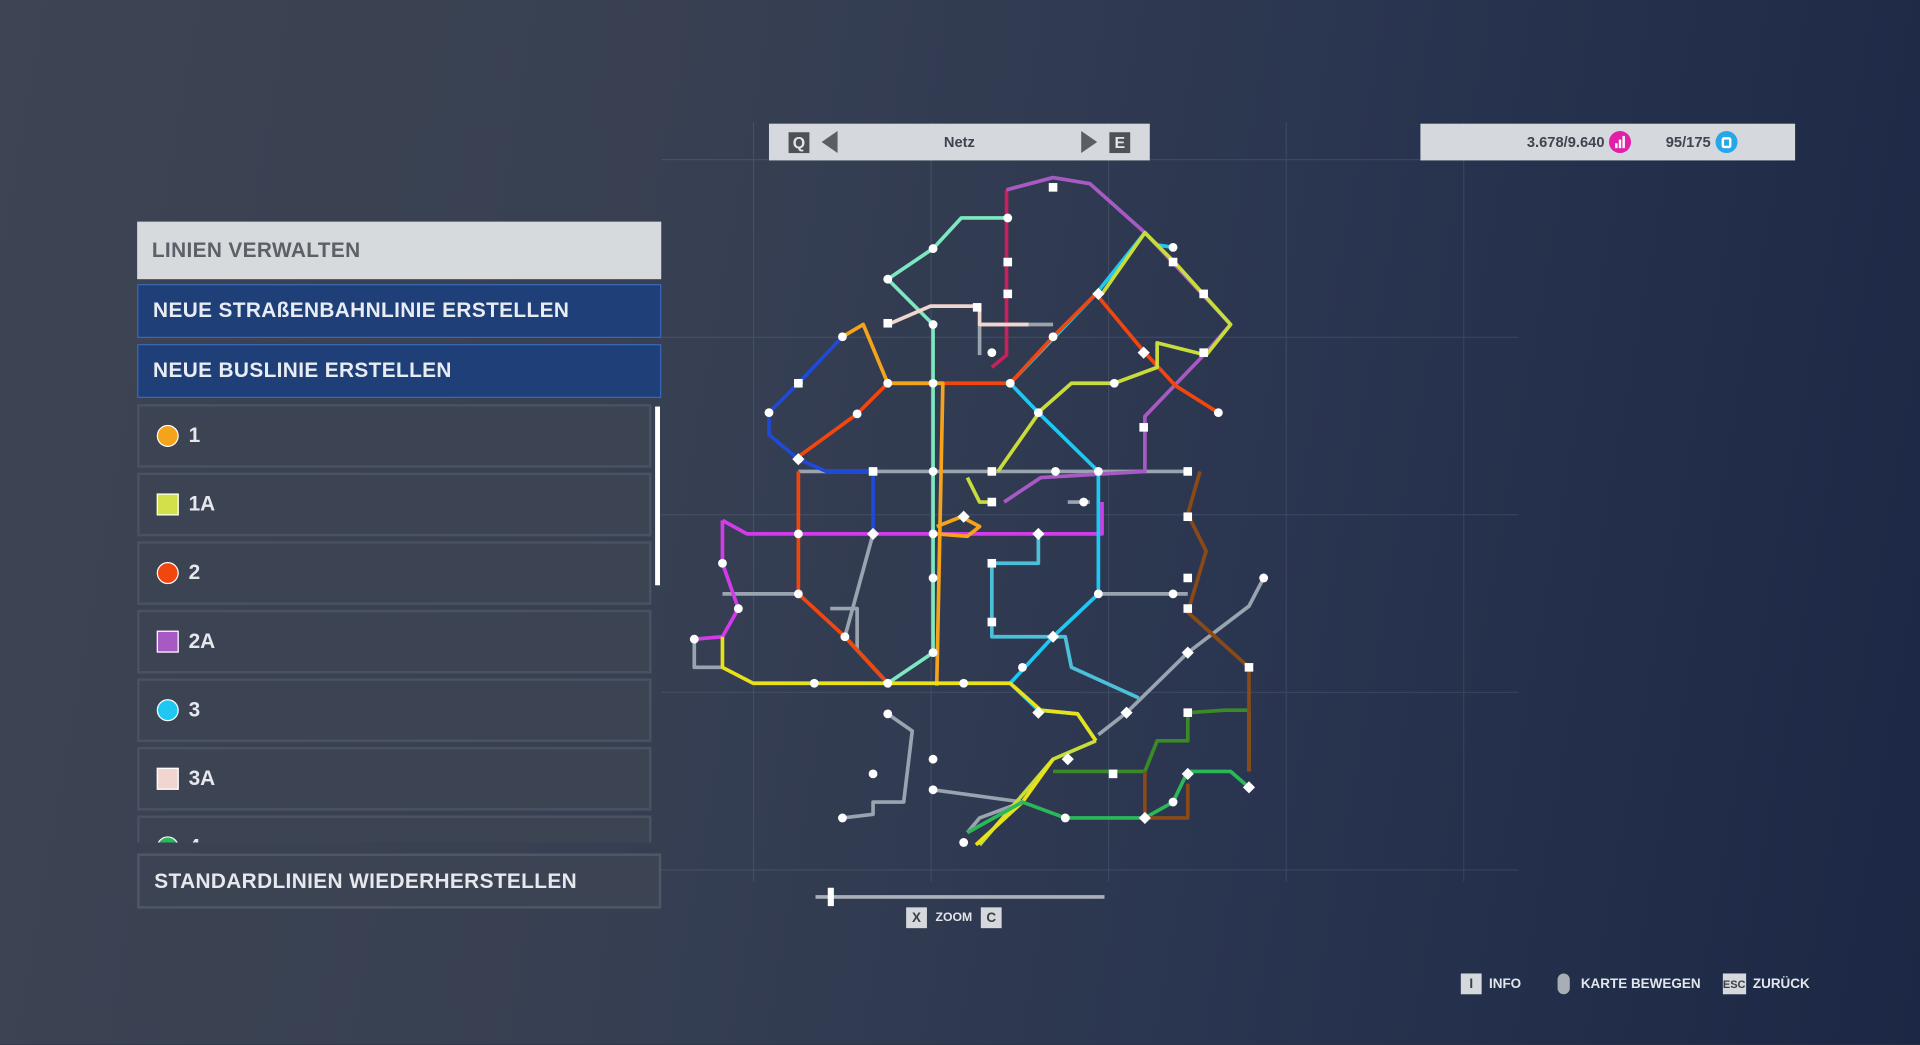  What do you see at coordinates (991, 918) in the screenshot?
I see `zoom-in-key: C` at bounding box center [991, 918].